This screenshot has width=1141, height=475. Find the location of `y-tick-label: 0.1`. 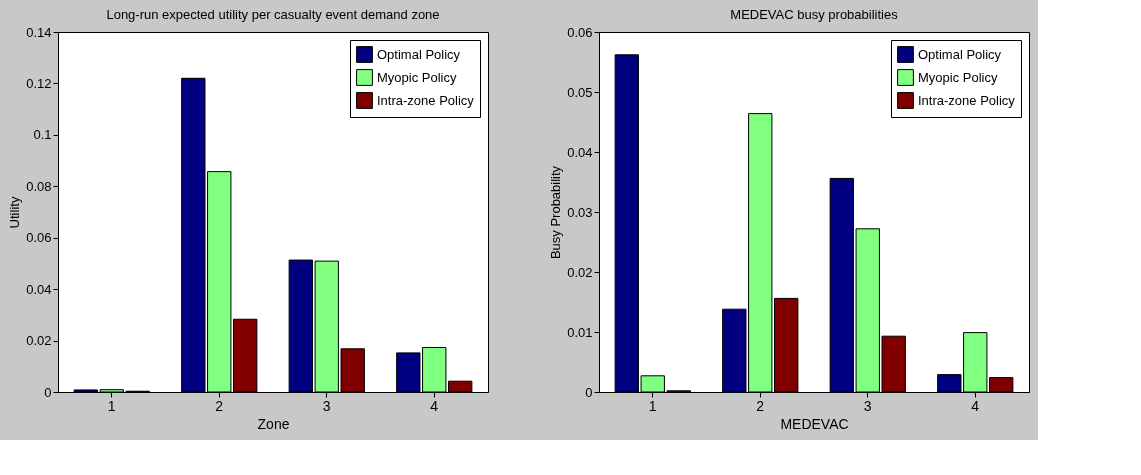

y-tick-label: 0.1 is located at coordinates (42, 135).